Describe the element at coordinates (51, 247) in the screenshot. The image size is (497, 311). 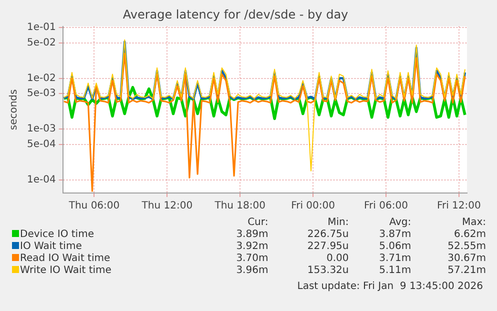
I see `legend-label: IO Wait time` at that location.